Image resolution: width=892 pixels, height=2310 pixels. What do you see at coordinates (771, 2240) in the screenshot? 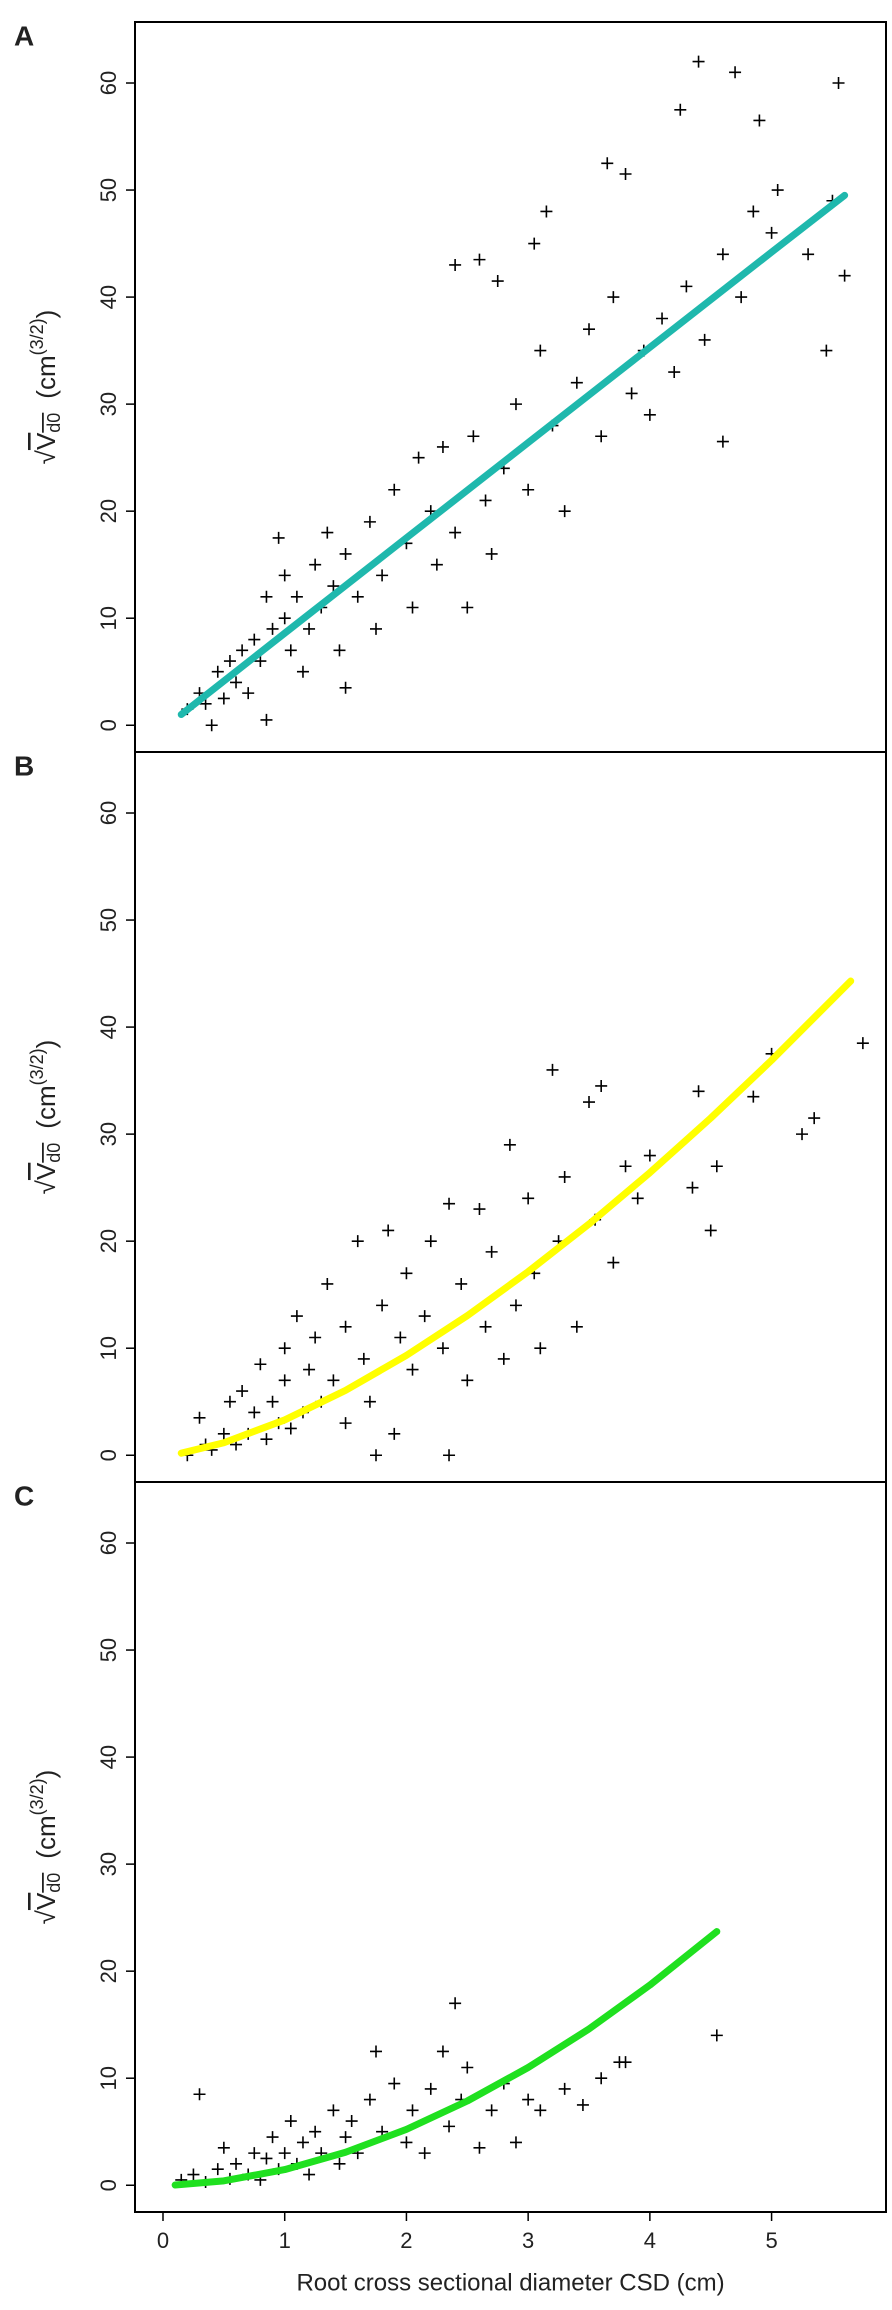
I see `x-tick-label: 5` at bounding box center [771, 2240].